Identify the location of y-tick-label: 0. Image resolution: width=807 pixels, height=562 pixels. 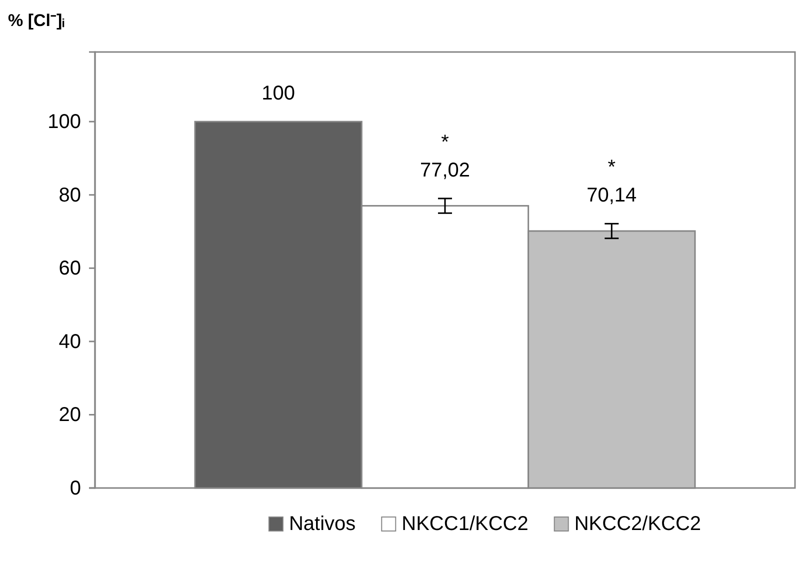
(75, 488).